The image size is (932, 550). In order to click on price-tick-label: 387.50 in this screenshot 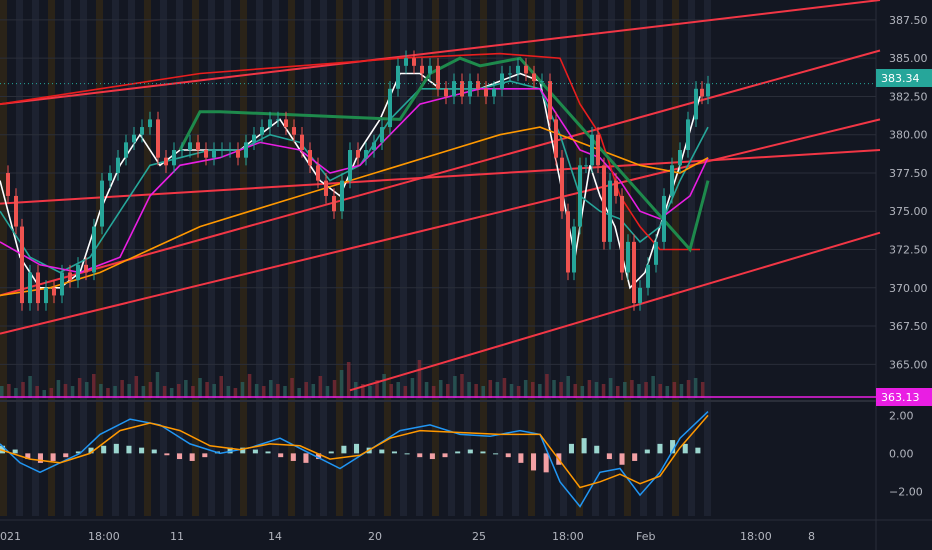, I will do `click(908, 20)`.